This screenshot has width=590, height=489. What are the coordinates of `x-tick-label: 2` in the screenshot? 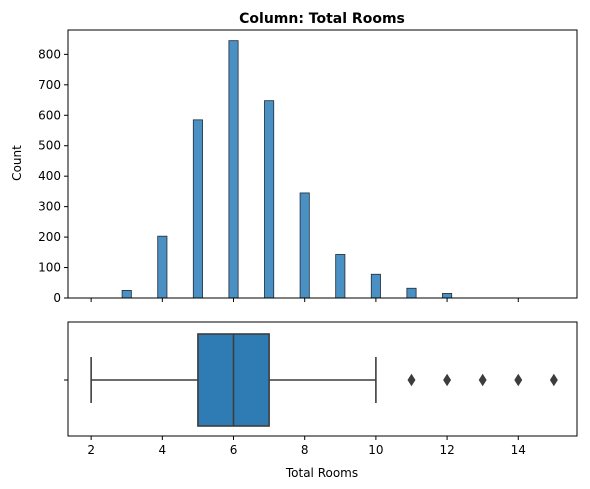 It's located at (91, 450).